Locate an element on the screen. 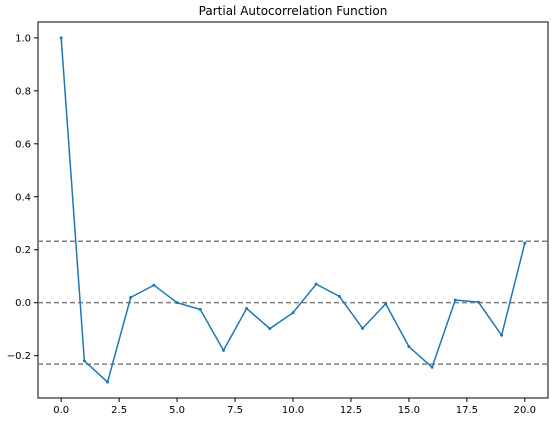  y-tick-label: 1.0 is located at coordinates (23, 38).